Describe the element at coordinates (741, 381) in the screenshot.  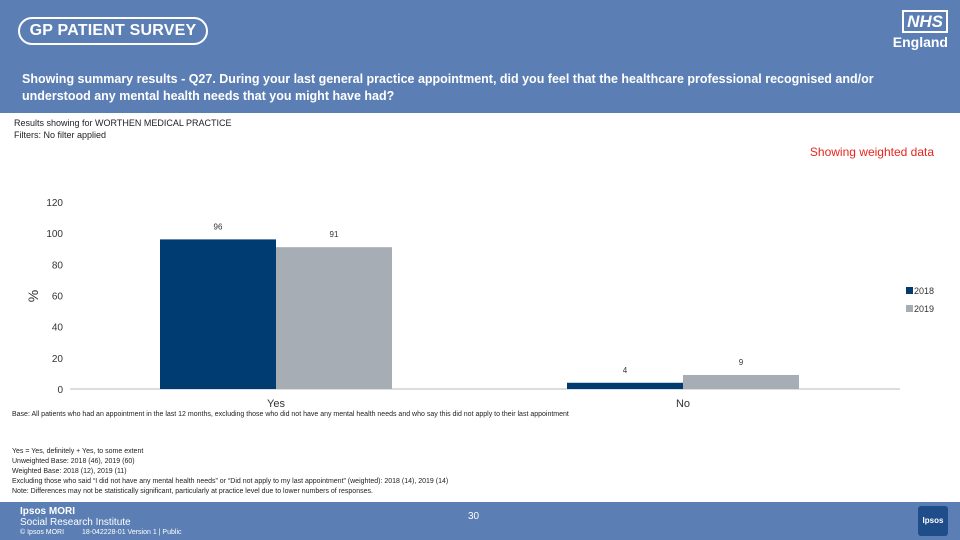
I see `bar-2019-no` at that location.